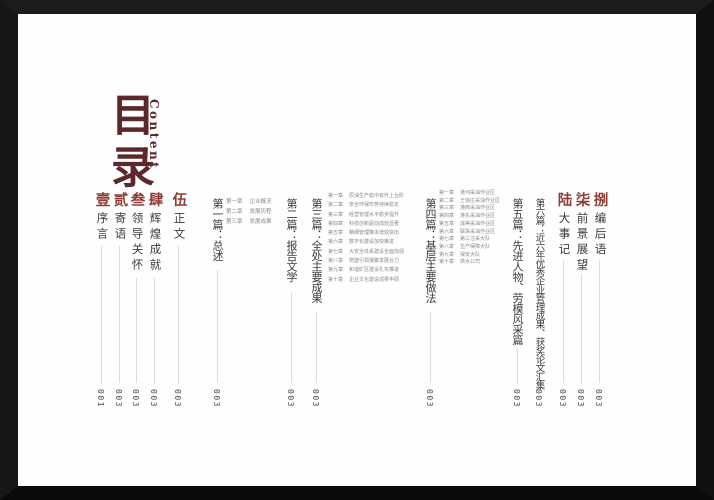 Image resolution: width=714 pixels, height=500 pixels. Describe the element at coordinates (260, 202) in the screenshot. I see `chapter-title: 企业概况` at that location.